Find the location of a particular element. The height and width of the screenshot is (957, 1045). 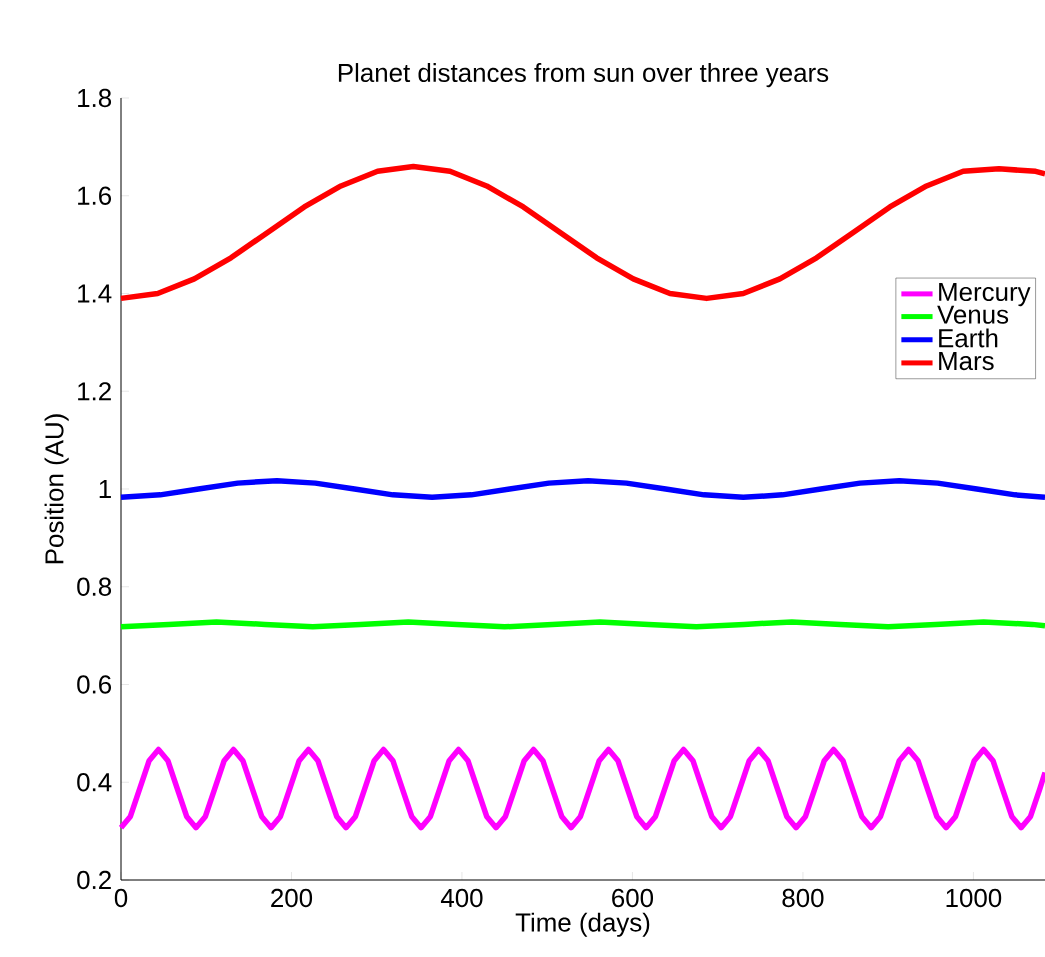

x-axis-title: Time (days) is located at coordinates (582, 924).